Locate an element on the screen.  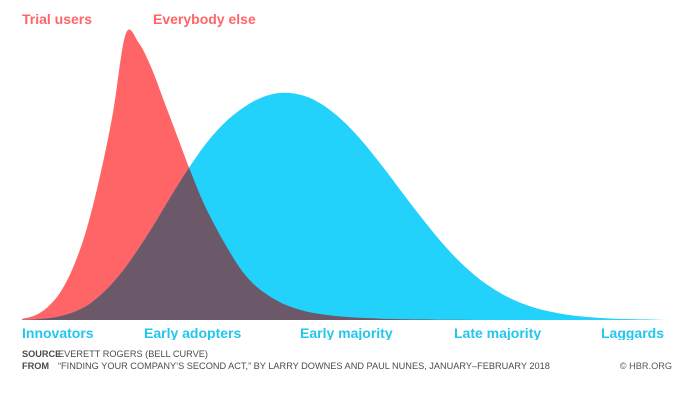
category-label-innovators: Innovators is located at coordinates (58, 332).